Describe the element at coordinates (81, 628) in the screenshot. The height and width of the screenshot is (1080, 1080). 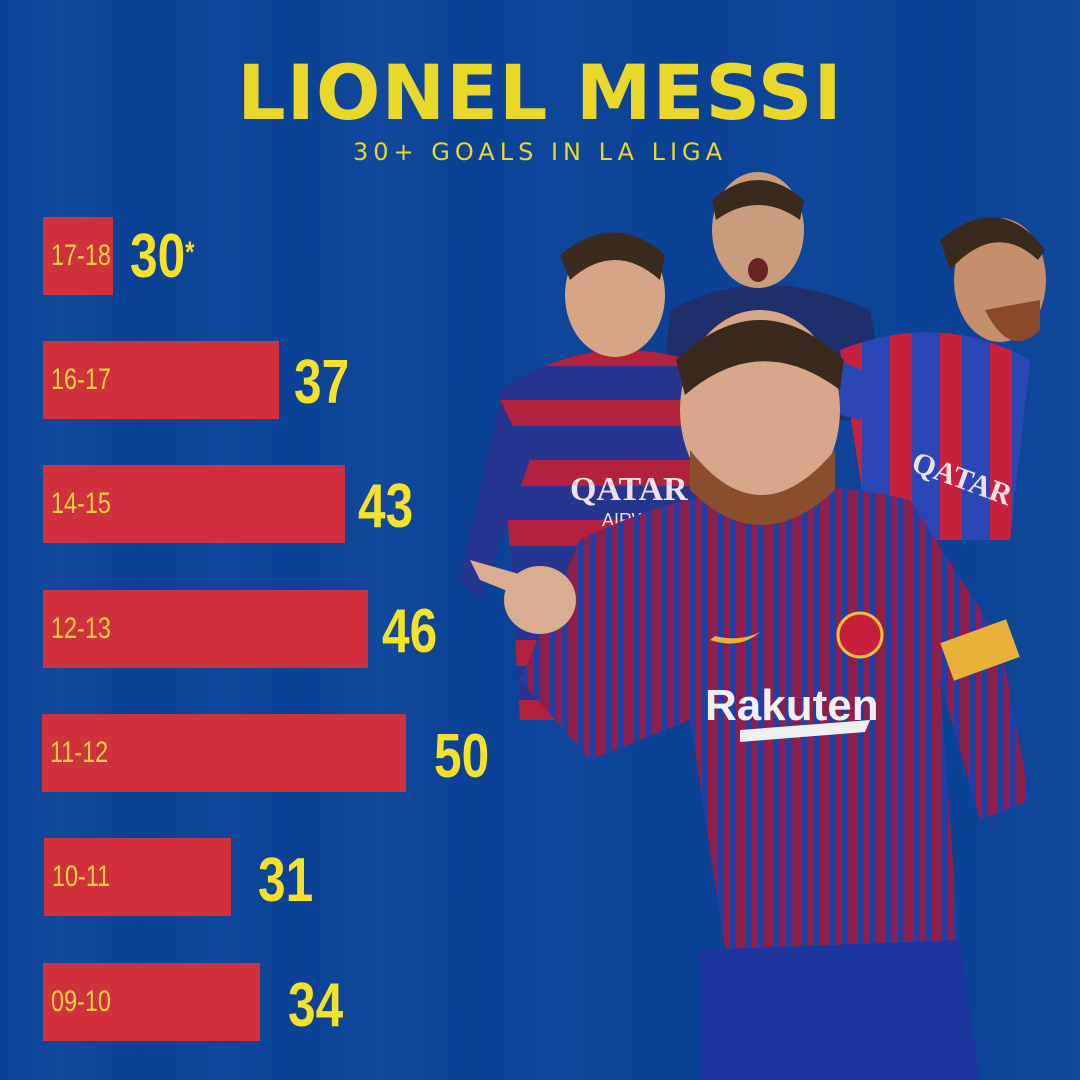
I see `bar-label: 12-13` at that location.